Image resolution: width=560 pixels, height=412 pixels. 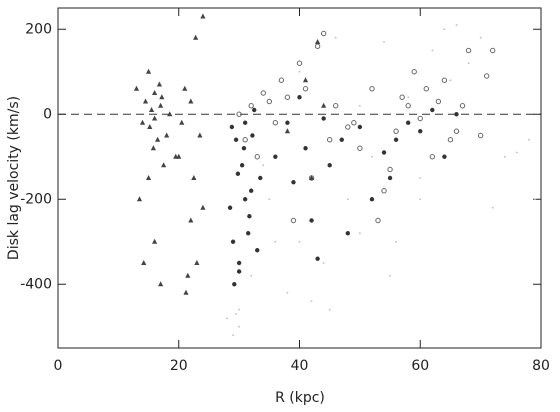 What do you see at coordinates (541, 366) in the screenshot?
I see `x-tick-label: 80` at bounding box center [541, 366].